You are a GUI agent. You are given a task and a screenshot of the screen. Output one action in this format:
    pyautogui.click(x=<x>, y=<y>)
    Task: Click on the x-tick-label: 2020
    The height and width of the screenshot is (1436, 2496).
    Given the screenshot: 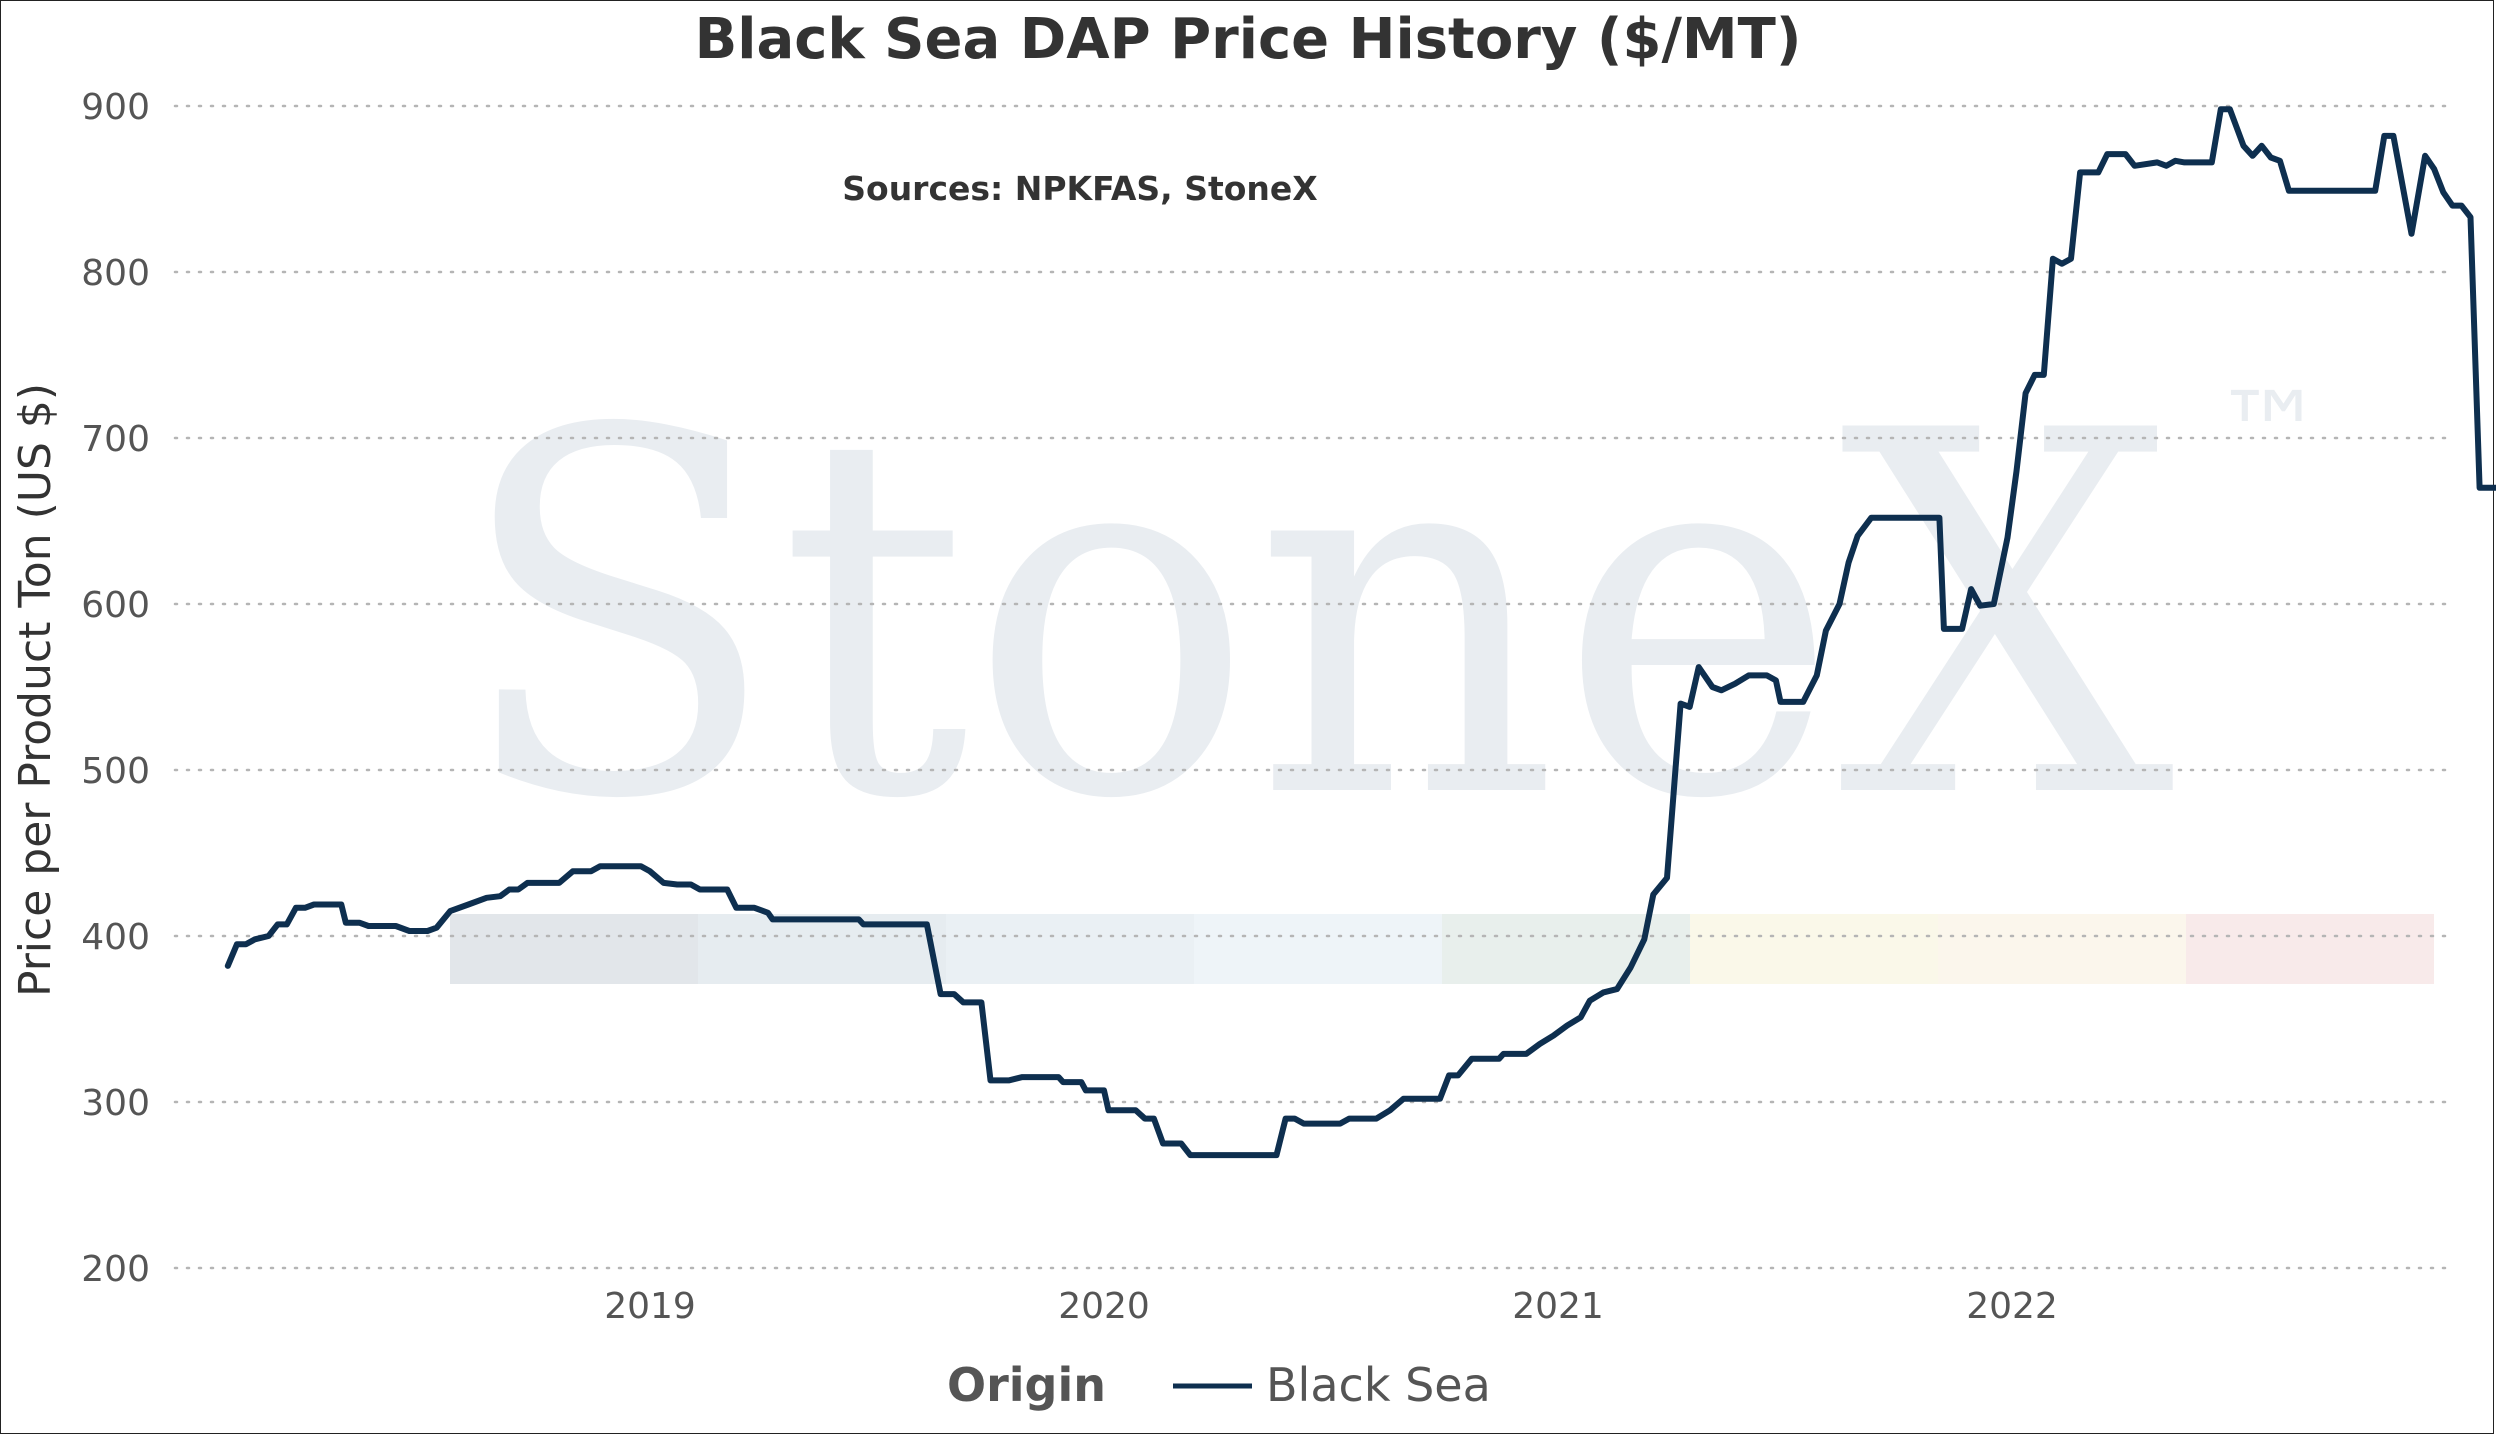 What is the action you would take?
    pyautogui.click(x=1104, y=1306)
    